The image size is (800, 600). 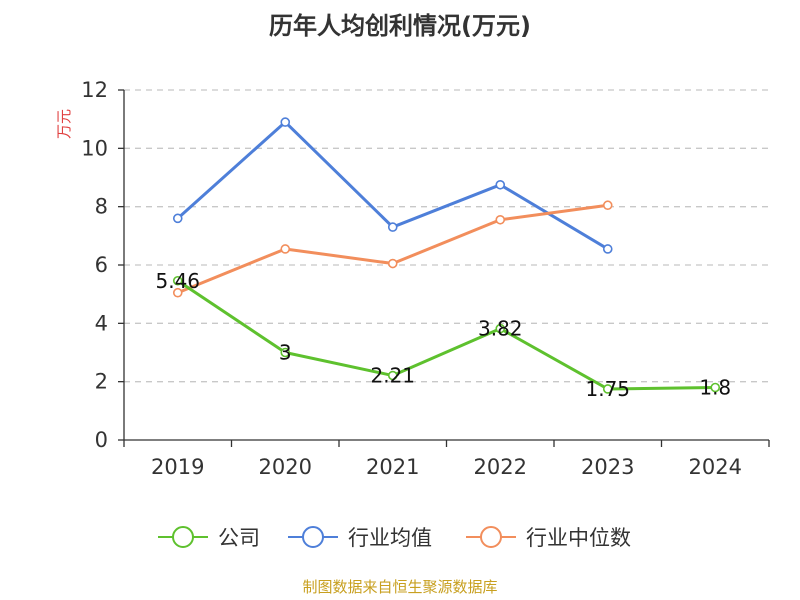 What do you see at coordinates (392, 467) in the screenshot?
I see `x-tick-label-2021: 2021` at bounding box center [392, 467].